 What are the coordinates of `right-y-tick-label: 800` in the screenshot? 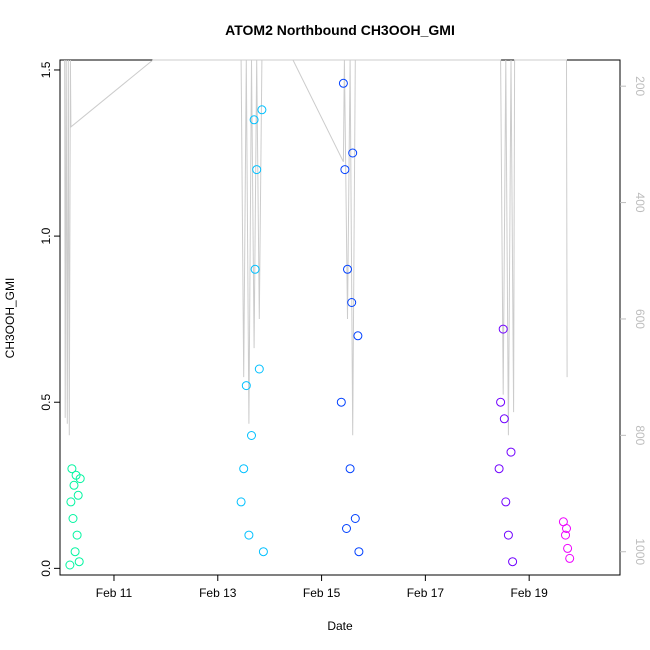 It's located at (640, 435).